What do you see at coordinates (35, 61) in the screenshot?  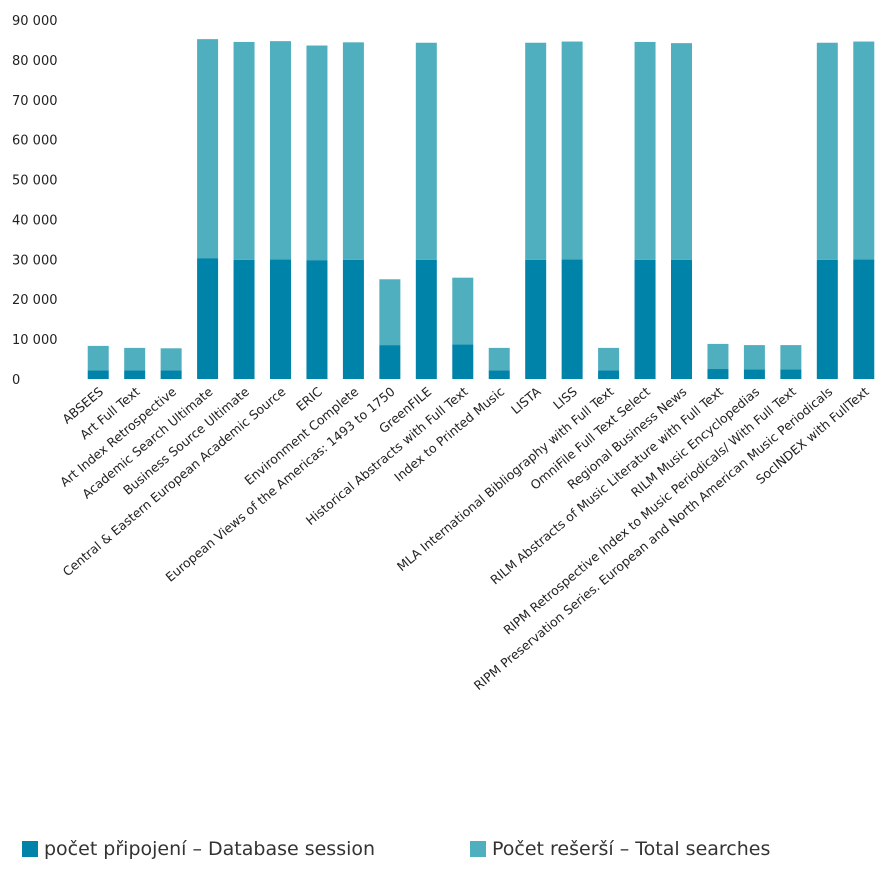 I see `y-tick-label: 80 000` at bounding box center [35, 61].